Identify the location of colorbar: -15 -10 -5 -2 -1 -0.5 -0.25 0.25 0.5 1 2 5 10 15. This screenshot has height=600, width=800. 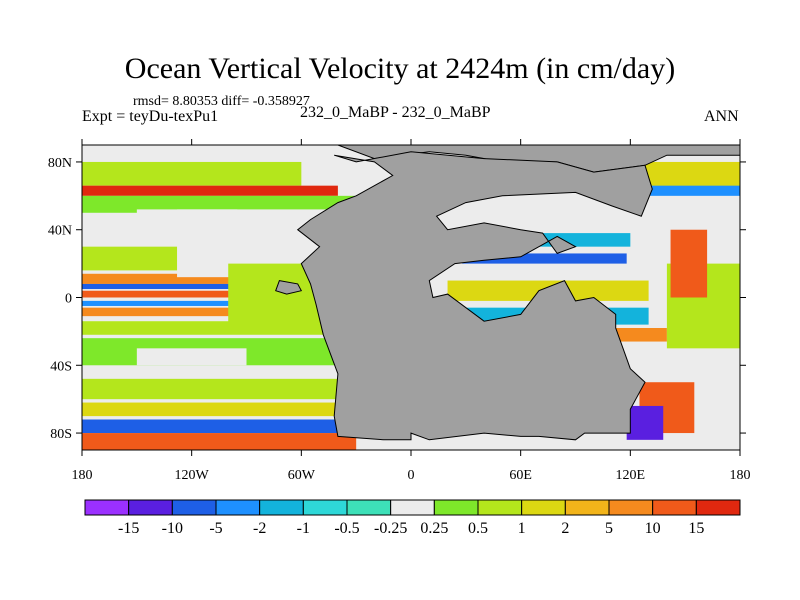
(412, 518).